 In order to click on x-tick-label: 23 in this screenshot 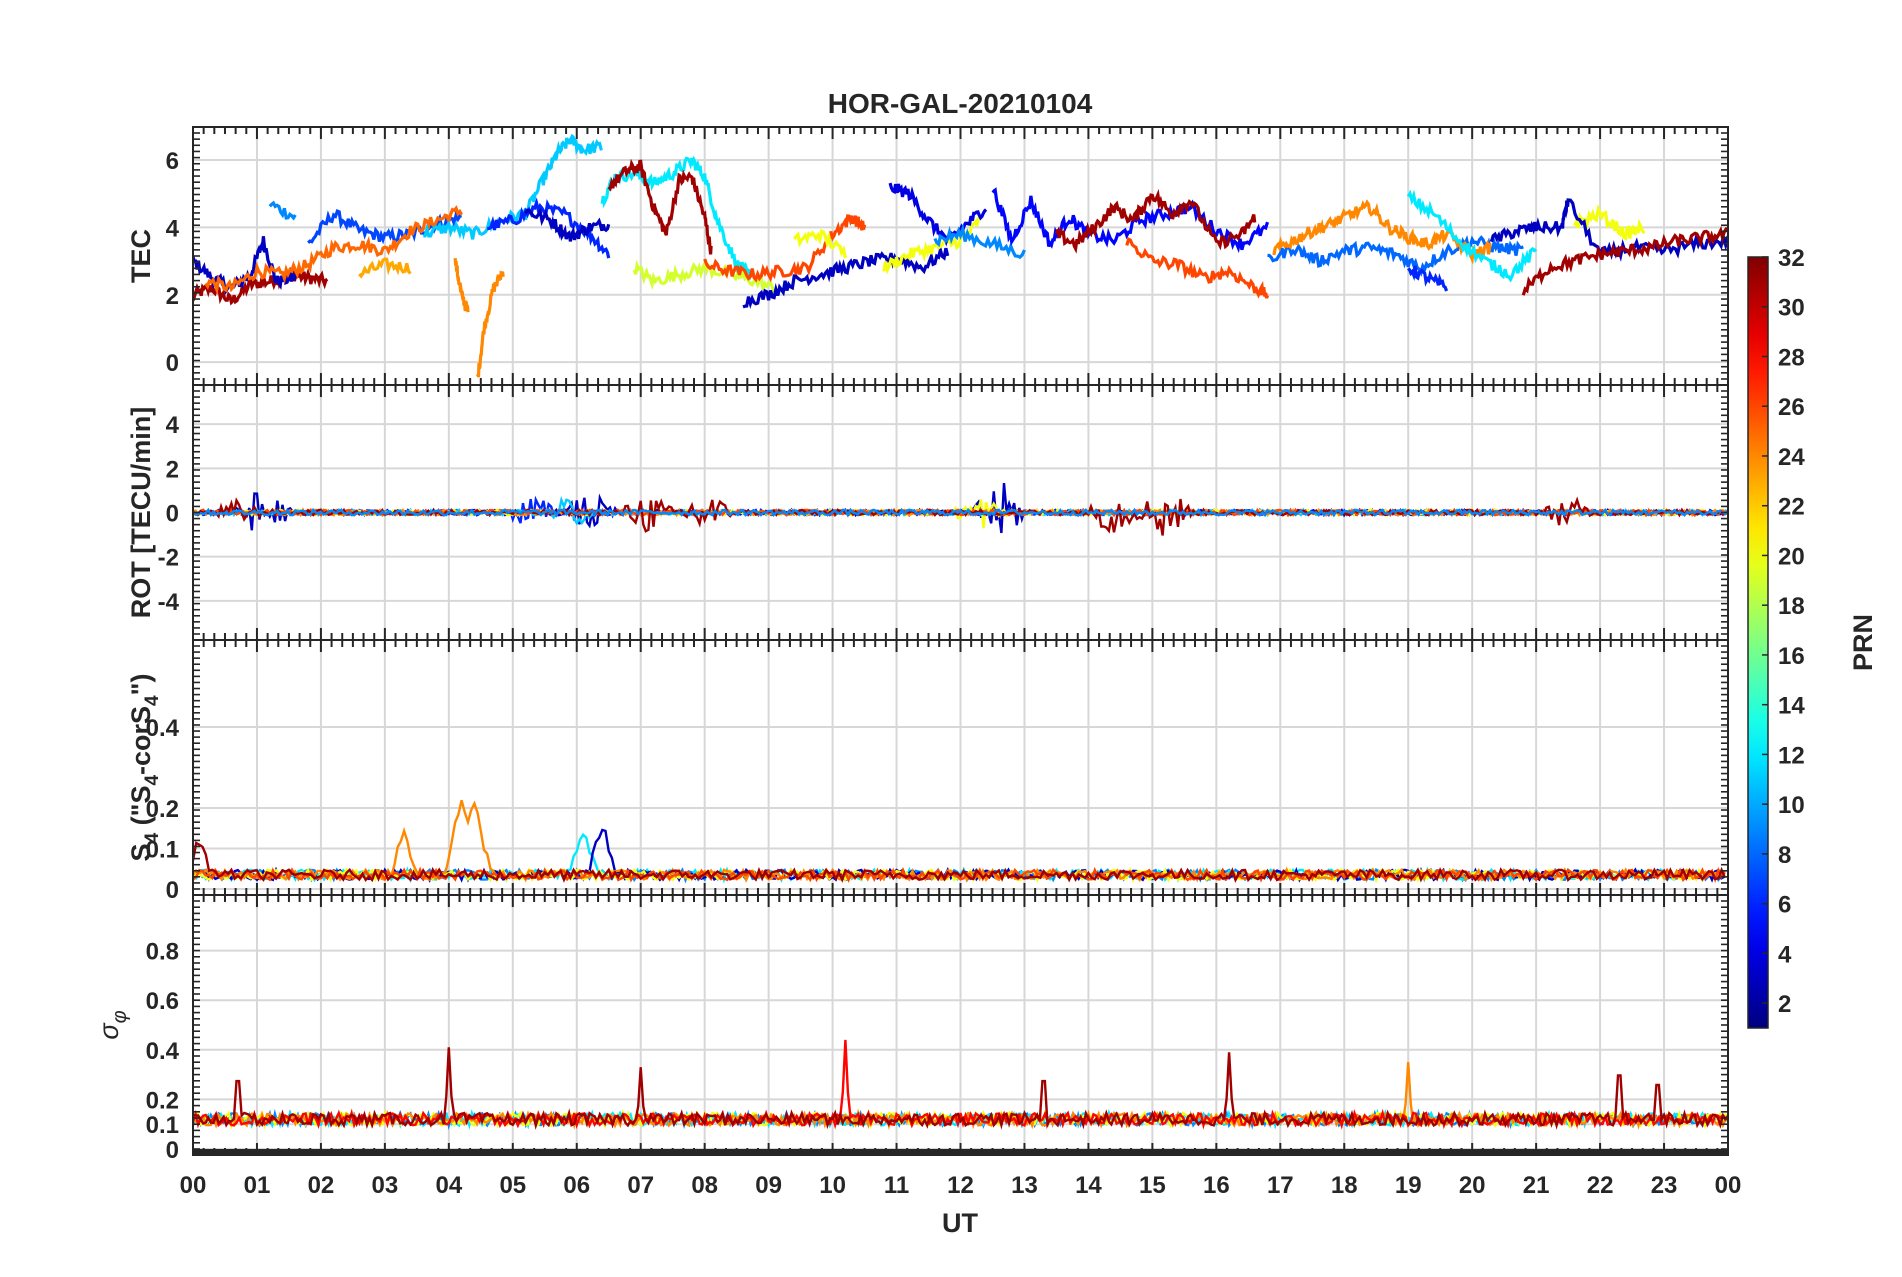, I will do `click(1664, 1185)`.